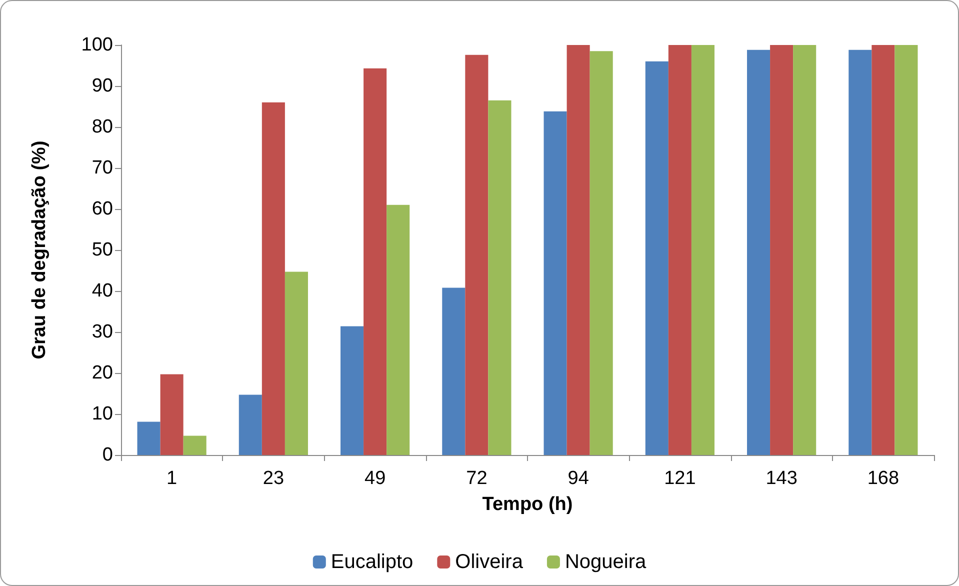 This screenshot has width=959, height=586. Describe the element at coordinates (375, 478) in the screenshot. I see `x-tick-label: 49` at that location.